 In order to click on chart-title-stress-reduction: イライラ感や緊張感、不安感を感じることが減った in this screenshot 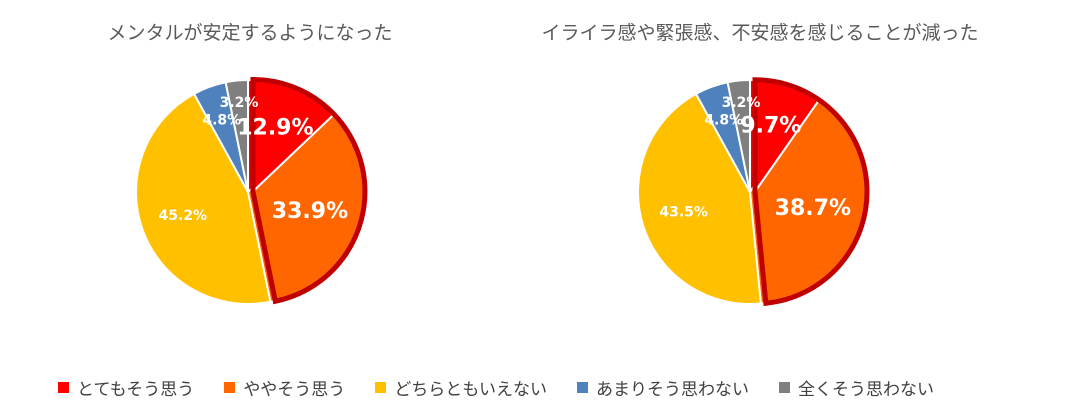, I will do `click(760, 33)`.